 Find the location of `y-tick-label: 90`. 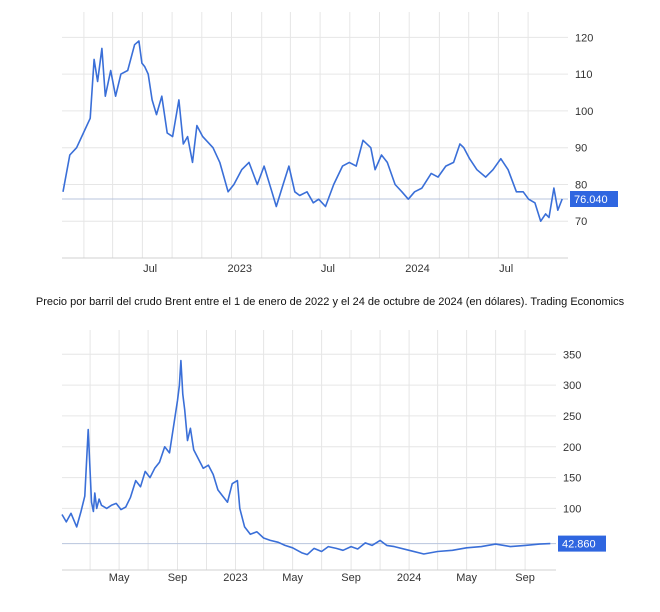

y-tick-label: 90 is located at coordinates (581, 149).